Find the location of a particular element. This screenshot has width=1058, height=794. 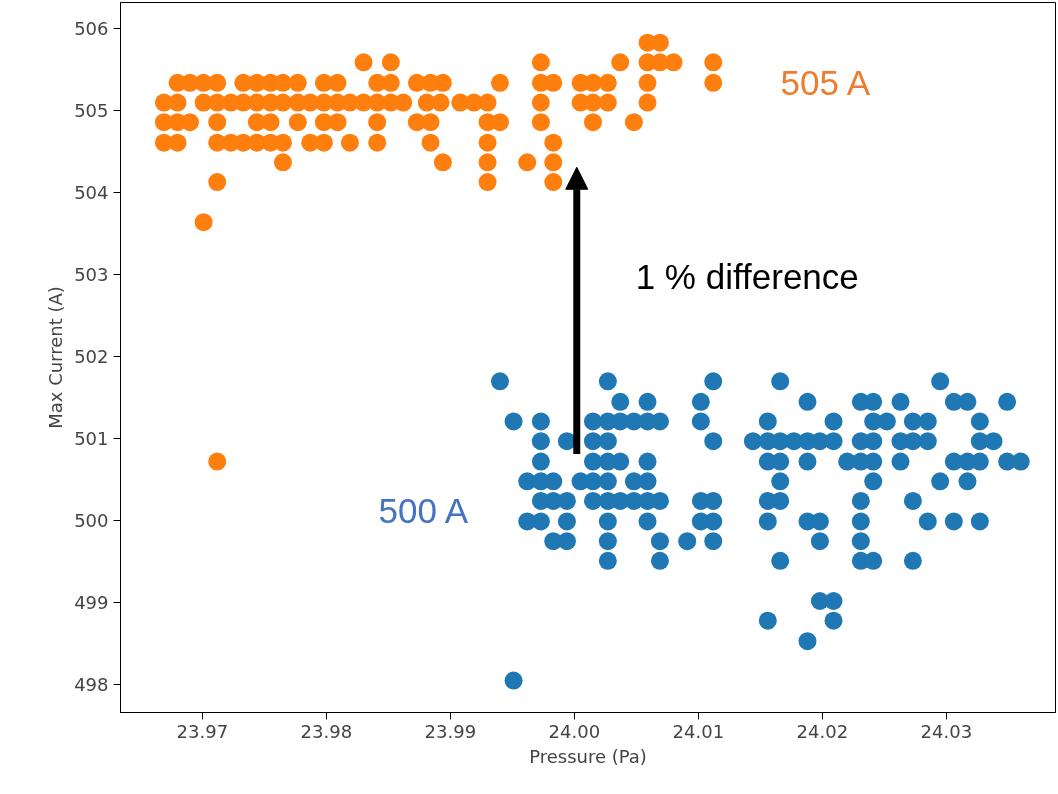

y-tick-label: 506 is located at coordinates (91, 29).